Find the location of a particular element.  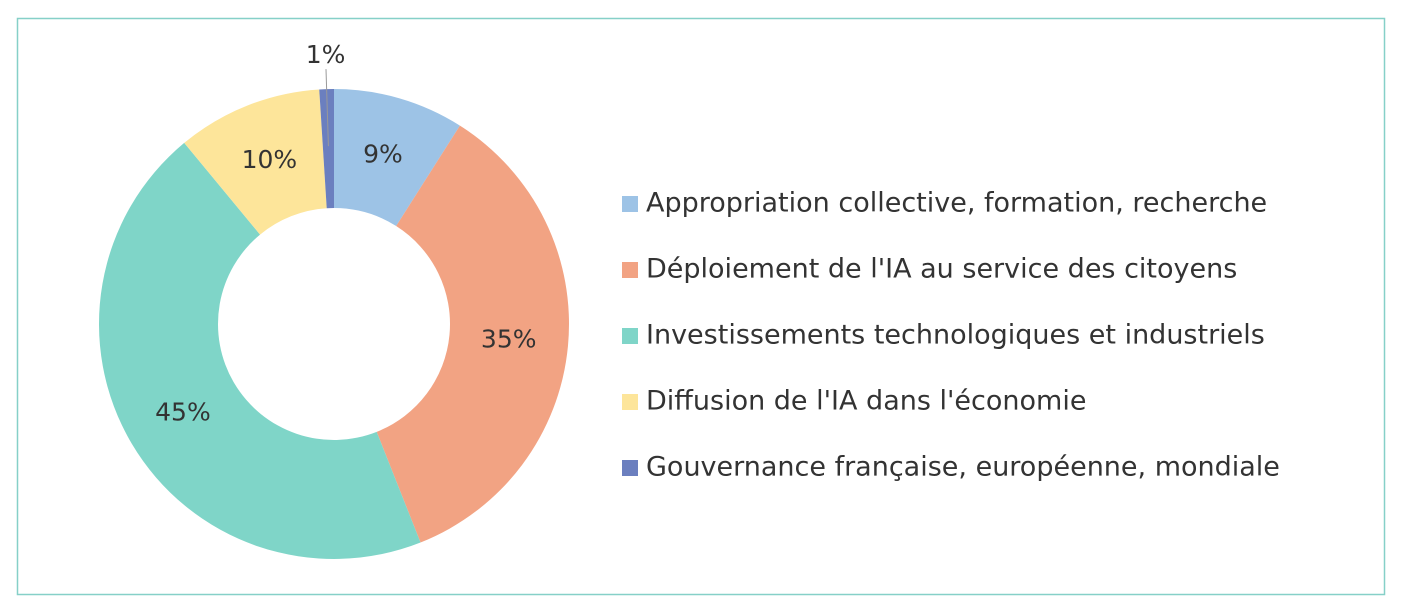

legend-label: Diffusion de l'IA dans l'économie is located at coordinates (866, 401).